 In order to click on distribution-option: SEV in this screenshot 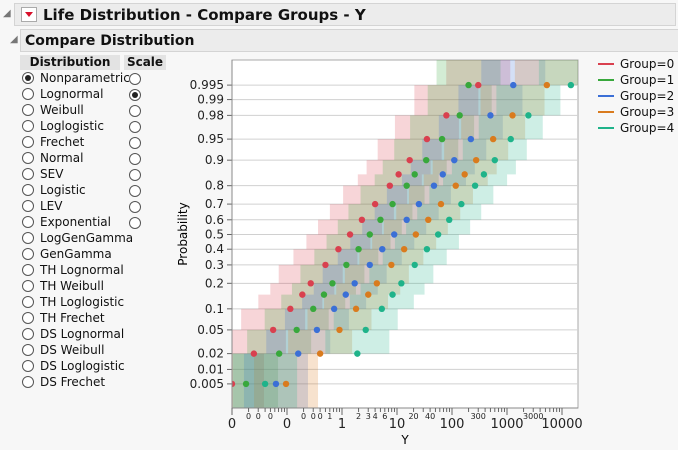, I will do `click(42, 174)`.